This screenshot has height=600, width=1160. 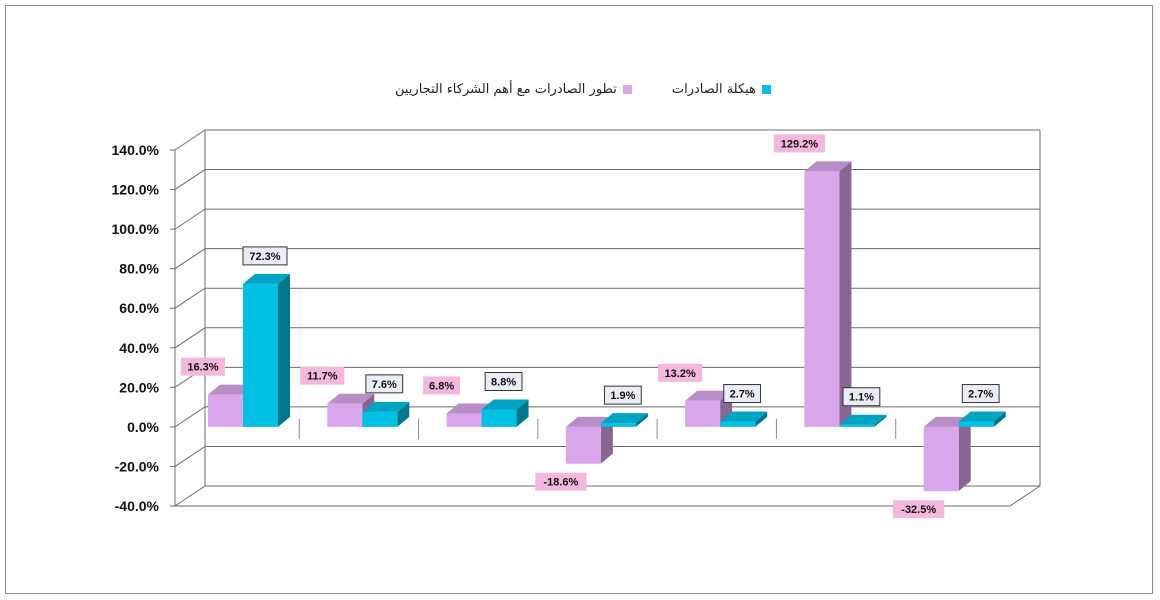 I want to click on data-label-series-2: 1.9%, so click(x=622, y=396).